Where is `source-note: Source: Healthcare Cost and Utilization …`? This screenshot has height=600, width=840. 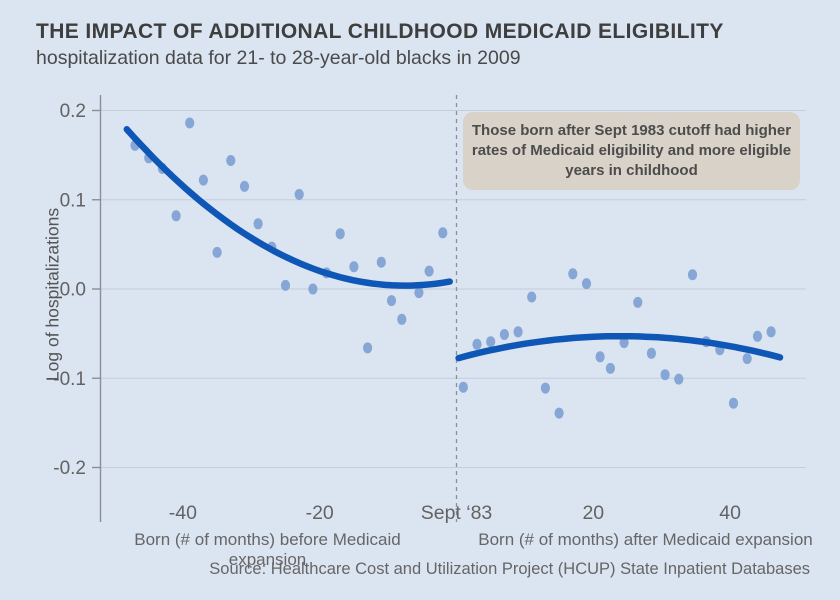
source-note: Source: Healthcare Cost and Utilization … is located at coordinates (509, 569).